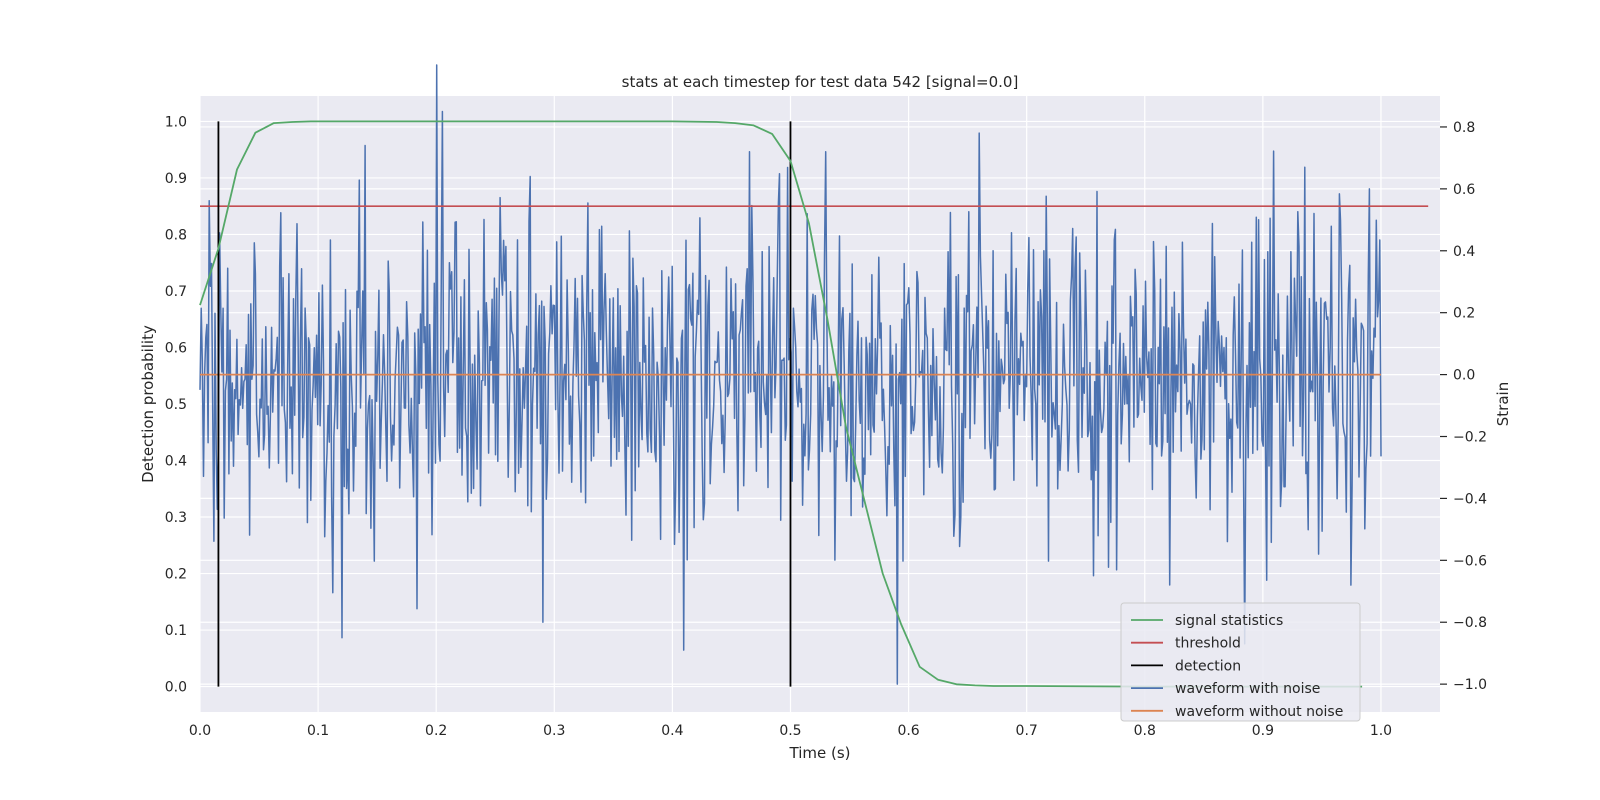 The width and height of the screenshot is (1600, 800). What do you see at coordinates (200, 731) in the screenshot?
I see `x-tick-label: 0.0` at bounding box center [200, 731].